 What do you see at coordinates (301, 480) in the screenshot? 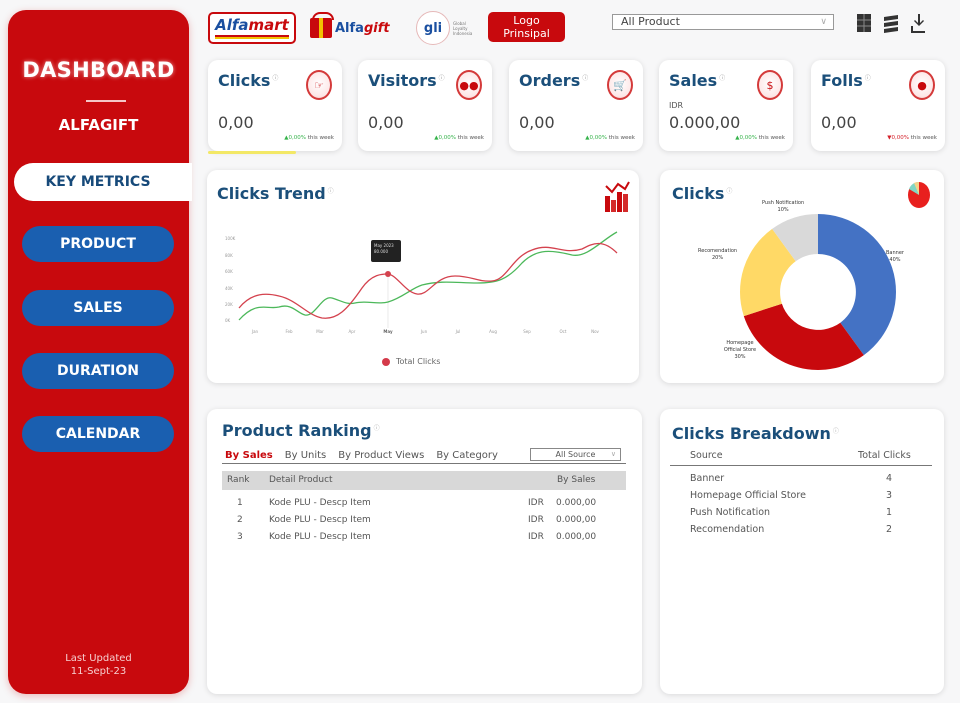
I see `column-header-product: Detail Product` at bounding box center [301, 480].